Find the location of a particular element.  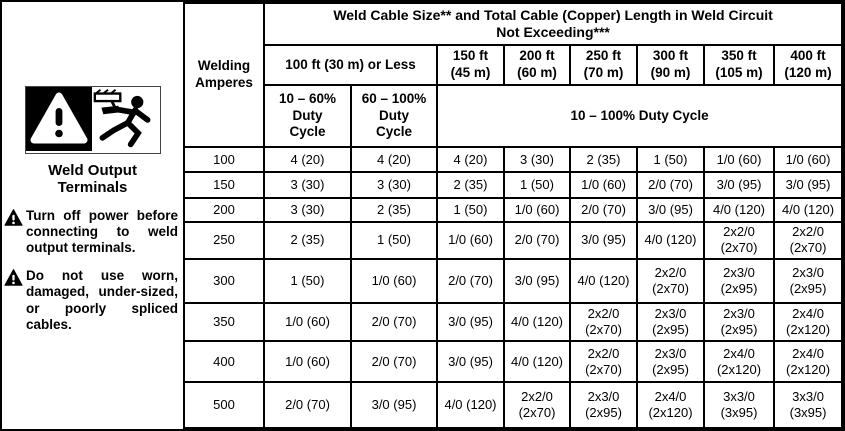

duty-cycle-header-cell: 60 – 100% Duty Cycle is located at coordinates (394, 116).